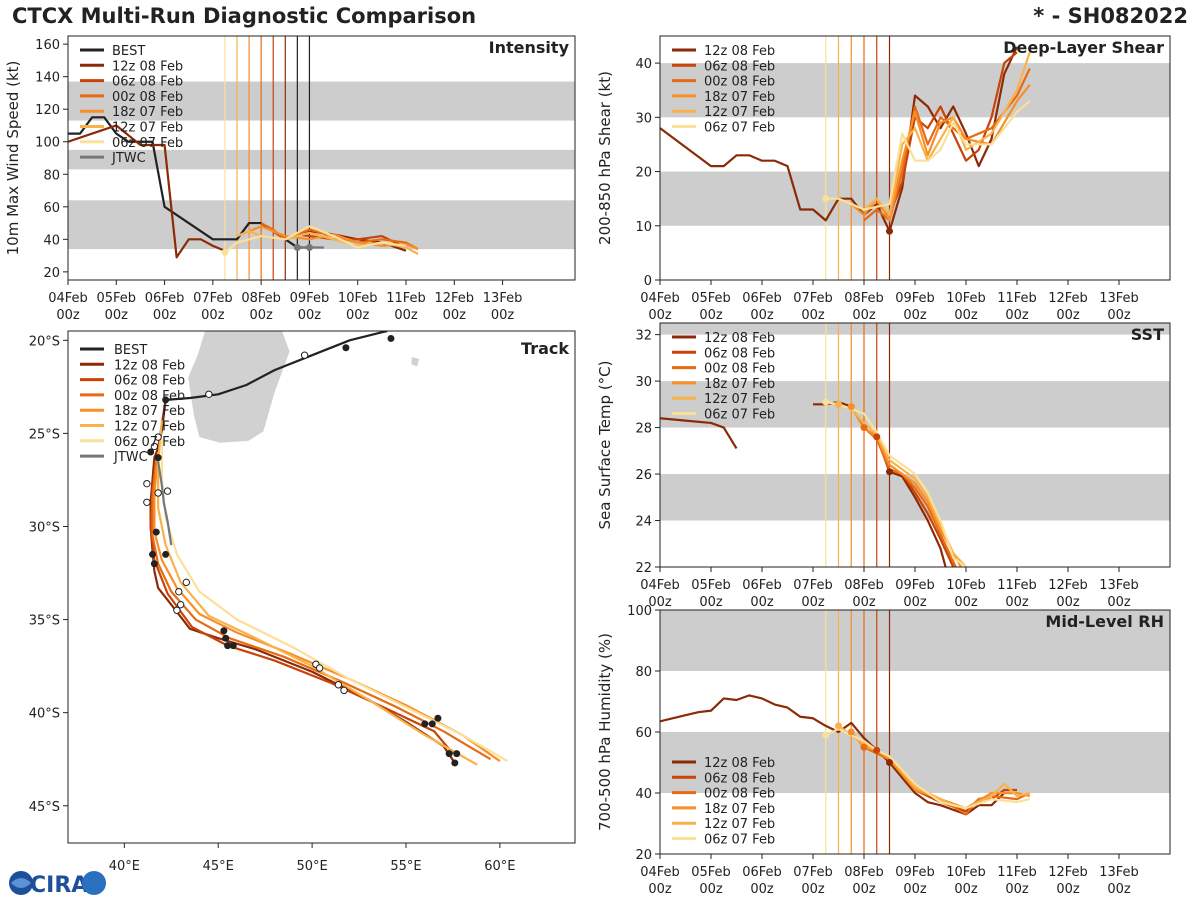  What do you see at coordinates (244, 16) in the screenshot?
I see `chart-title: CTCX Multi-Run Diagnostic Comparison` at bounding box center [244, 16].